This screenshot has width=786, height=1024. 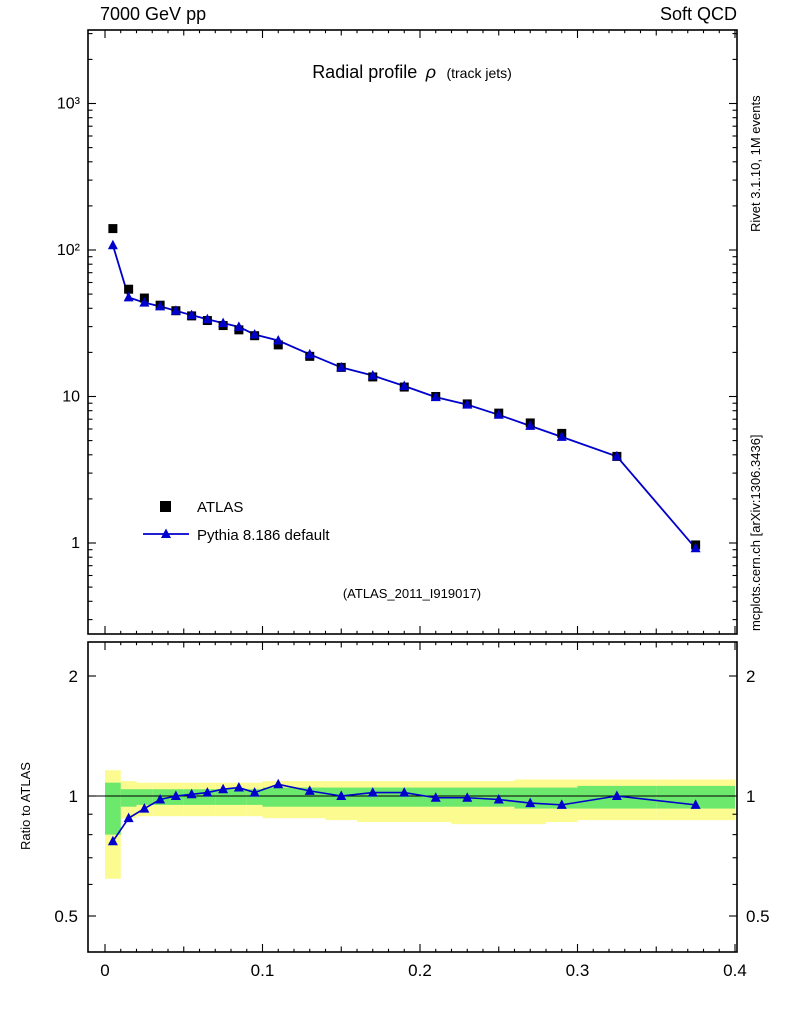 I want to click on x-tick-label: 0.1, so click(x=263, y=970).